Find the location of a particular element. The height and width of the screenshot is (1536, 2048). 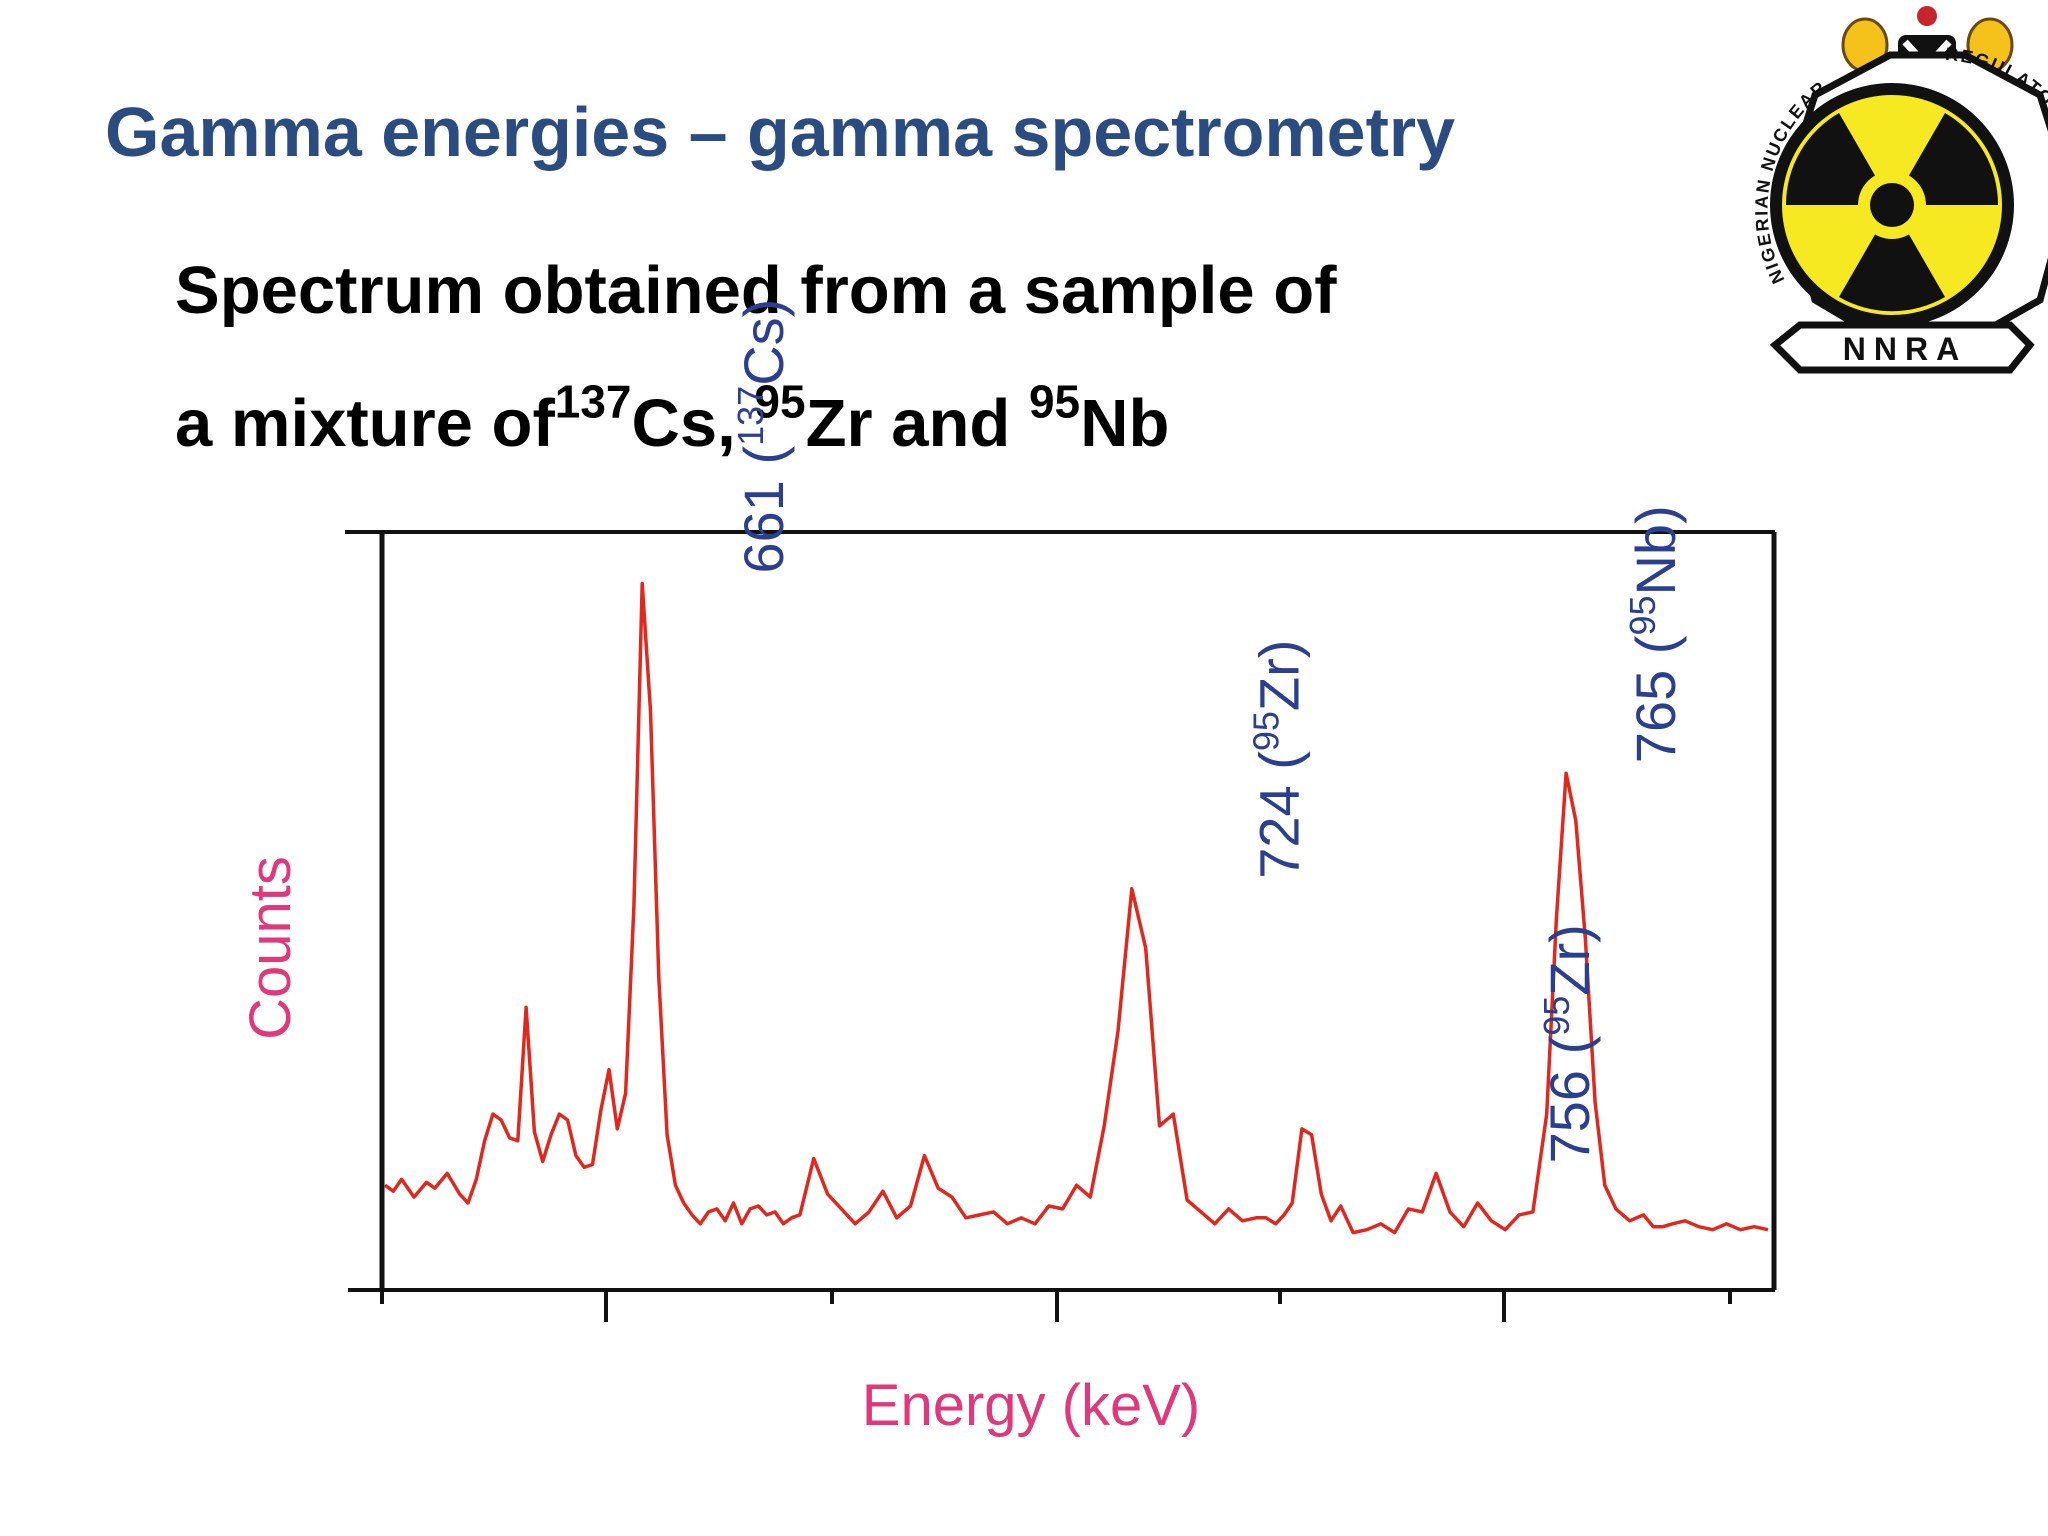

x-ticks is located at coordinates (1056, 1306).